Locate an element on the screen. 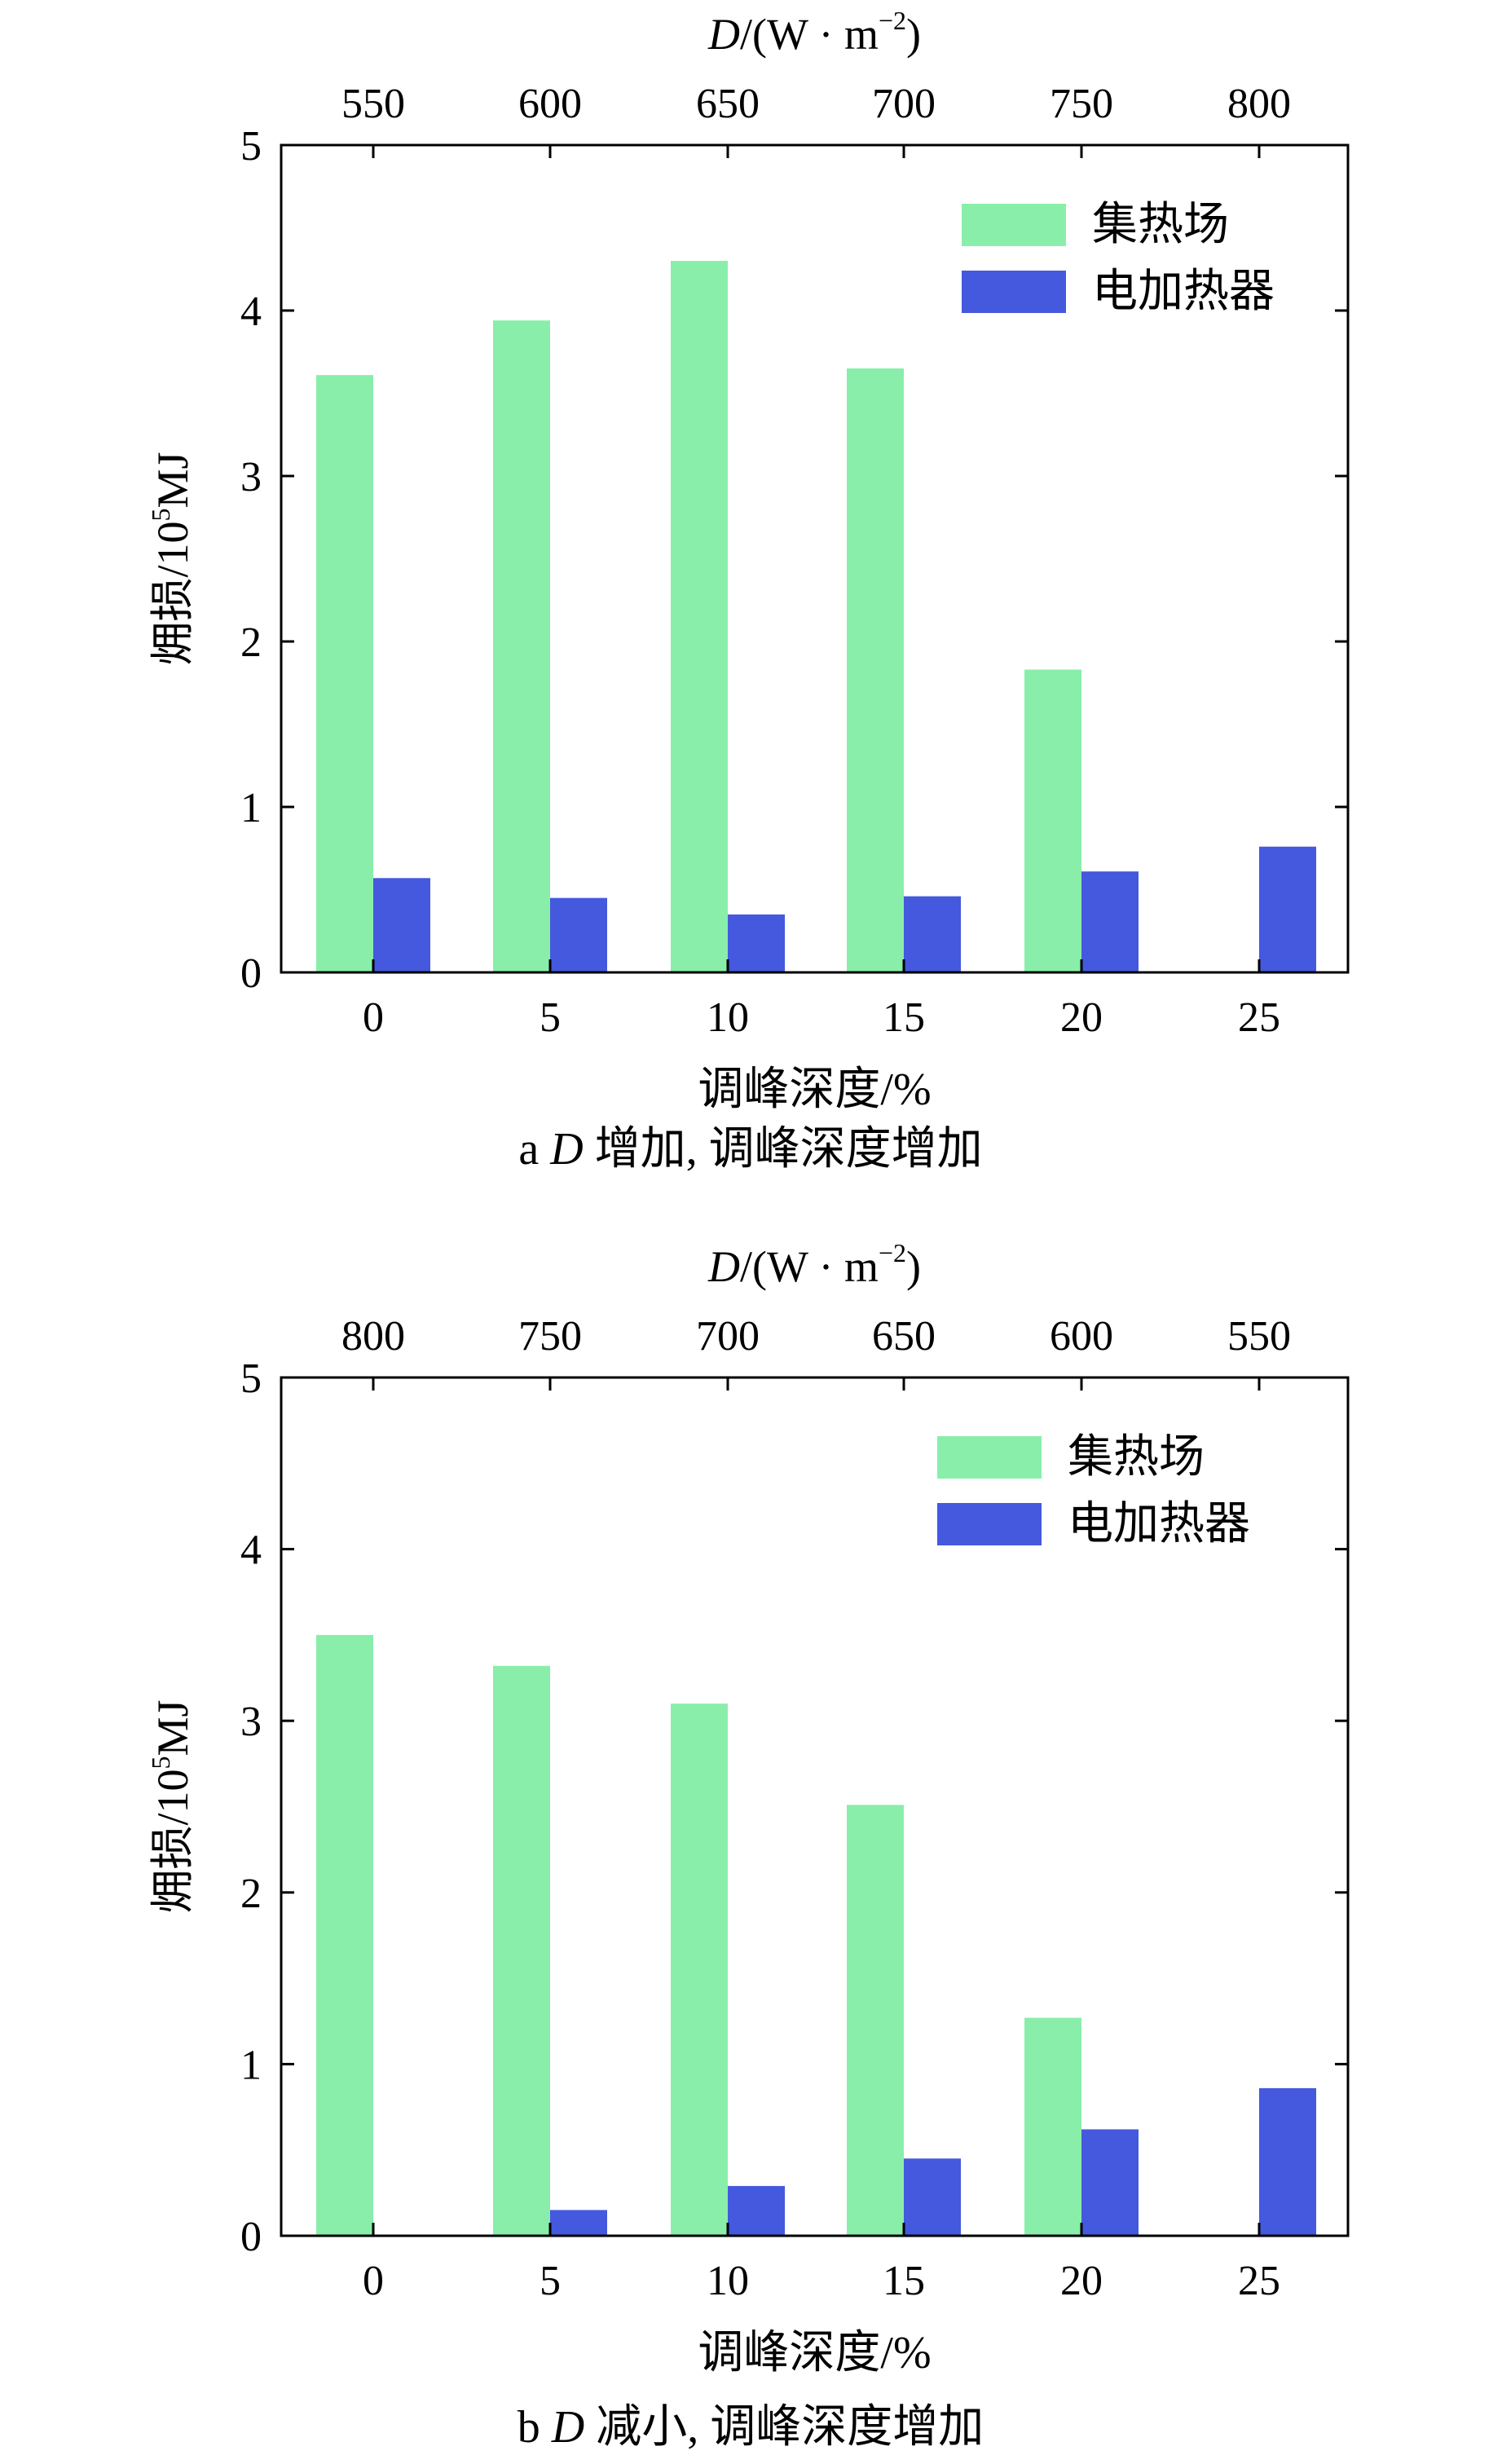 The height and width of the screenshot is (2464, 1502). panel-caption: b D 减小, 调峰深度增加 is located at coordinates (751, 2428).